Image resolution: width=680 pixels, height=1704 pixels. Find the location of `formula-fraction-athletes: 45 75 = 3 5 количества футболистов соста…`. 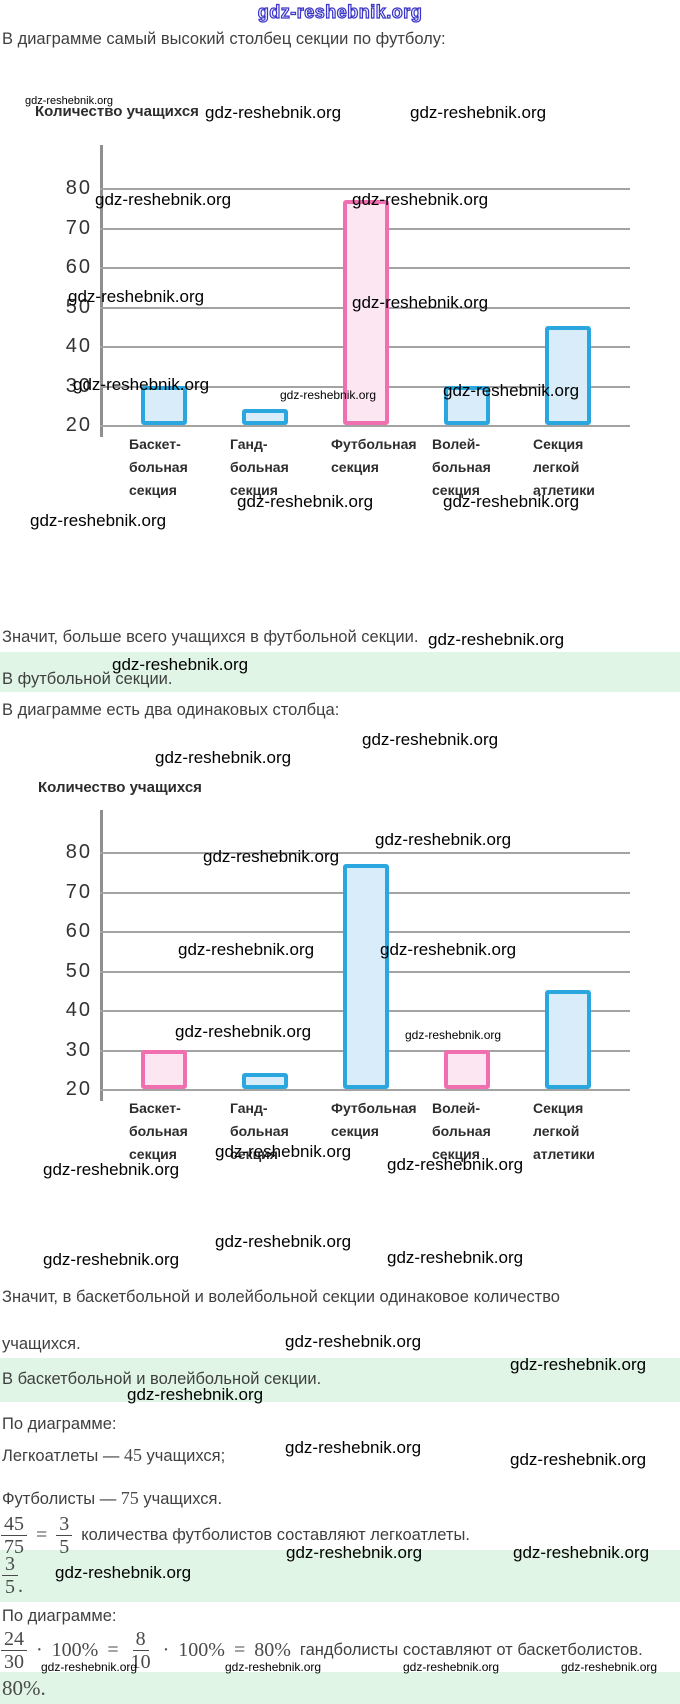

formula-fraction-athletes: 45 75 = 3 5 количества футболистов соста… is located at coordinates (235, 1535).